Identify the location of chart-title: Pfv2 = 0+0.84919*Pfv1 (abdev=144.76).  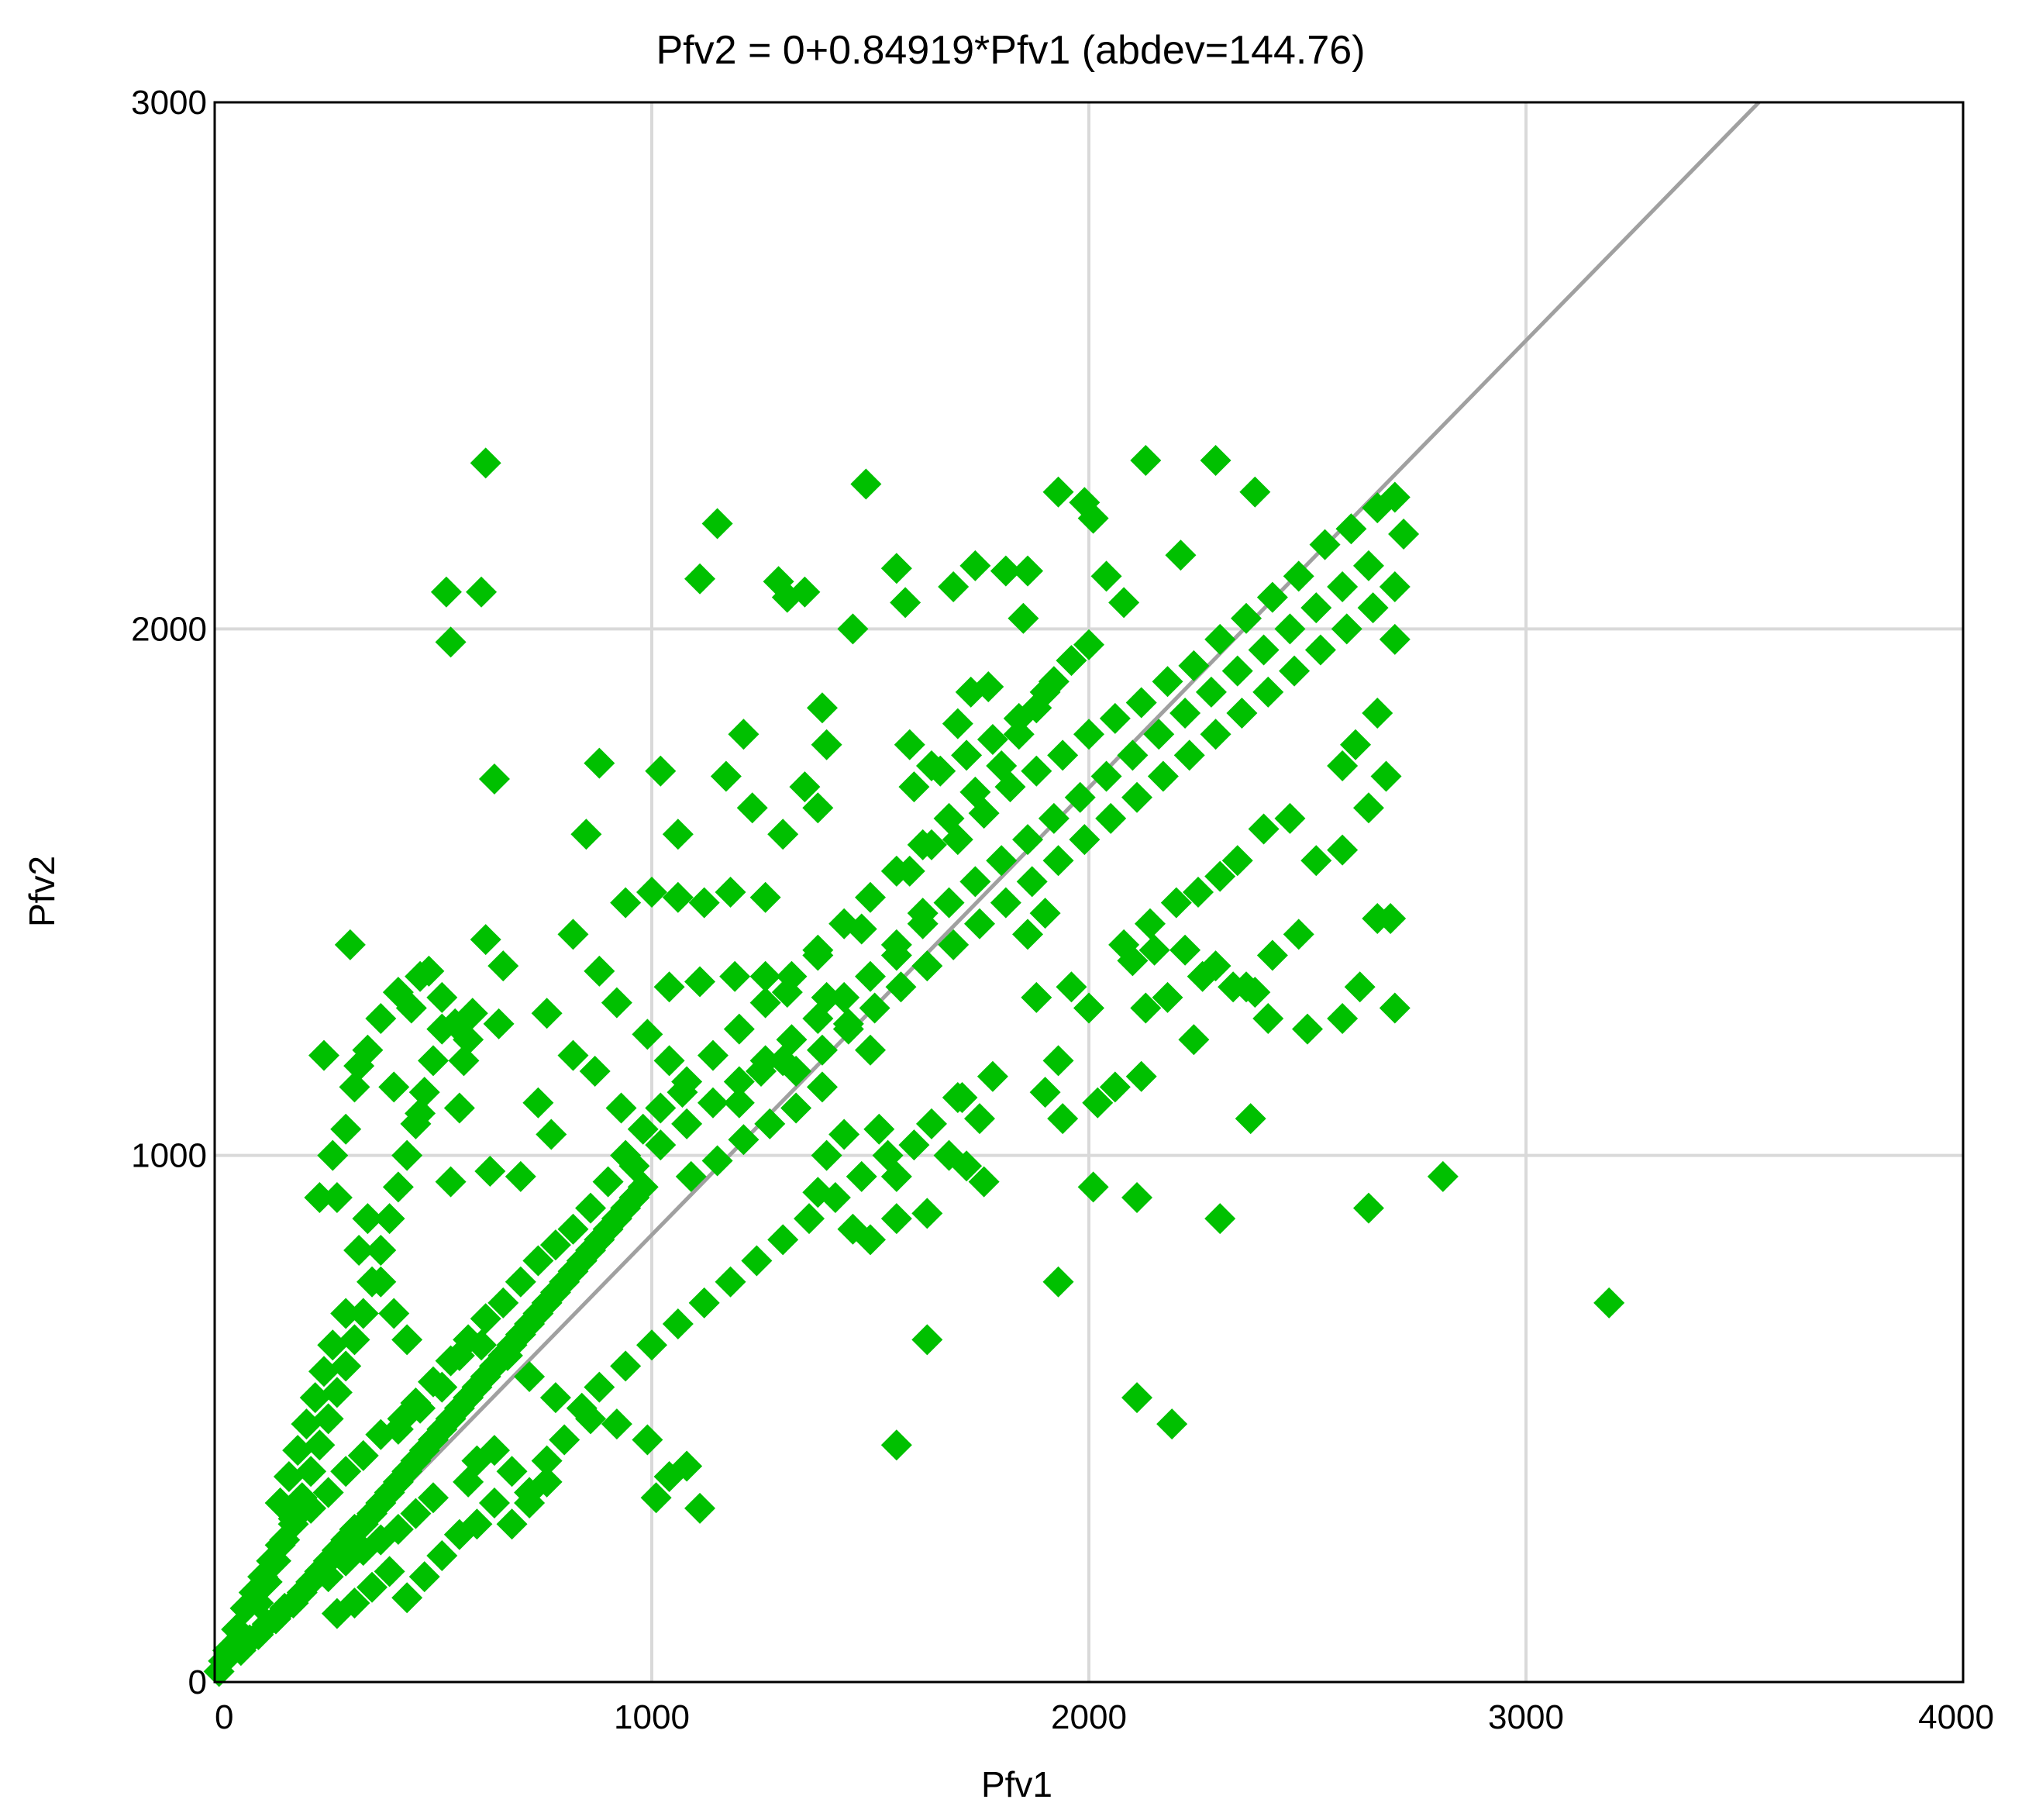
(1010, 50).